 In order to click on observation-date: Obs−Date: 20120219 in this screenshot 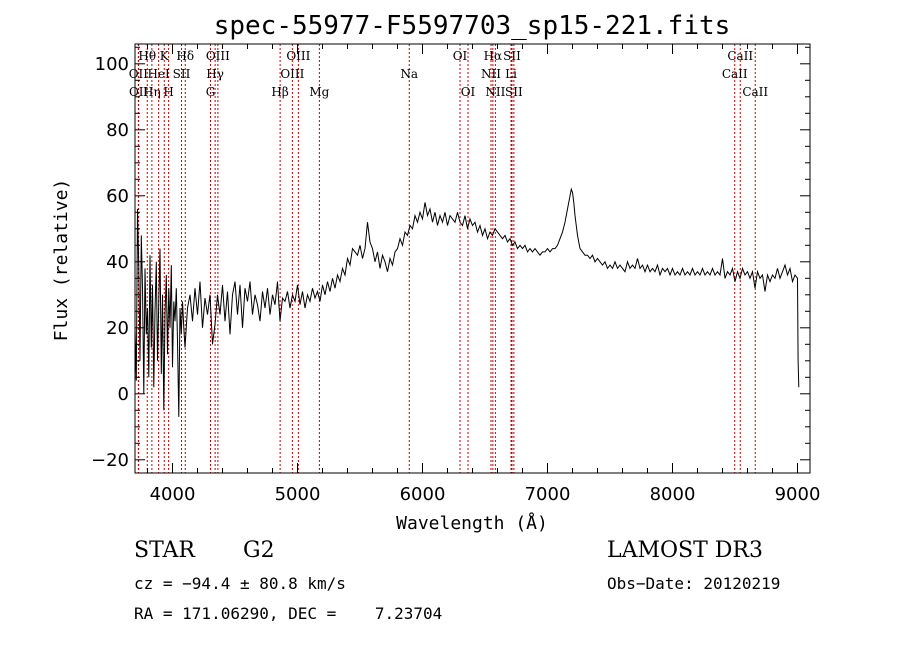, I will do `click(694, 583)`.